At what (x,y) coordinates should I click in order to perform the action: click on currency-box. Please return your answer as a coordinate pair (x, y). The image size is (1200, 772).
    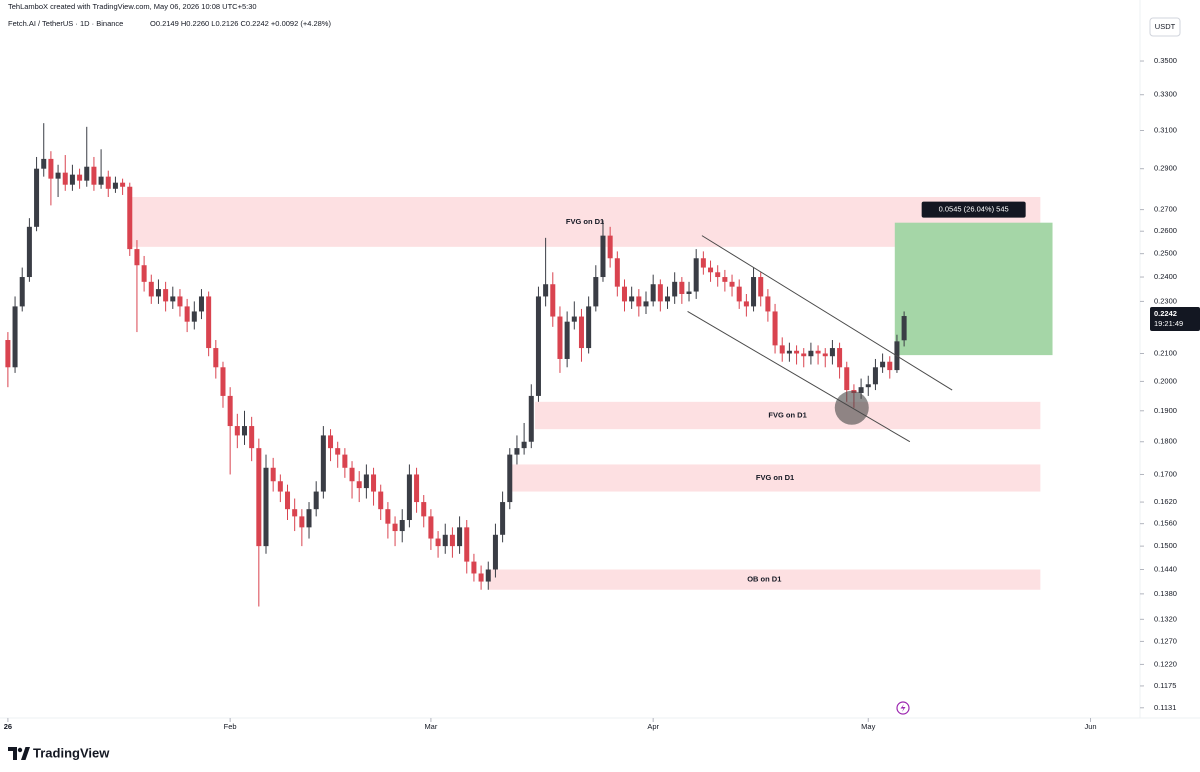
    Looking at the image, I should click on (1165, 27).